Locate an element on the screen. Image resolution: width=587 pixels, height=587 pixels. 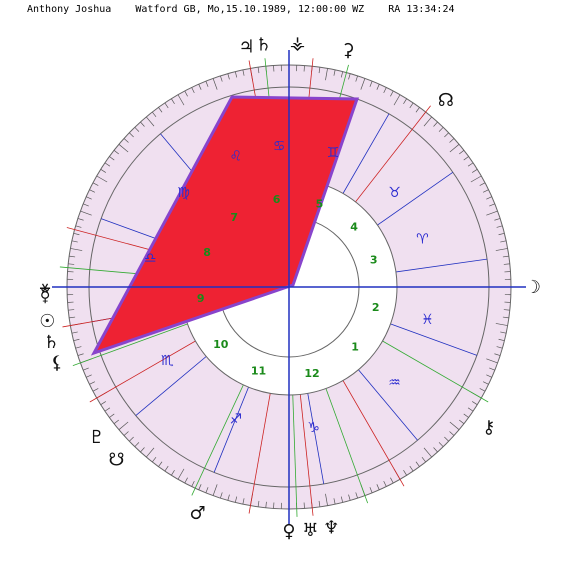
house-number-9: 9 is located at coordinates (201, 298).